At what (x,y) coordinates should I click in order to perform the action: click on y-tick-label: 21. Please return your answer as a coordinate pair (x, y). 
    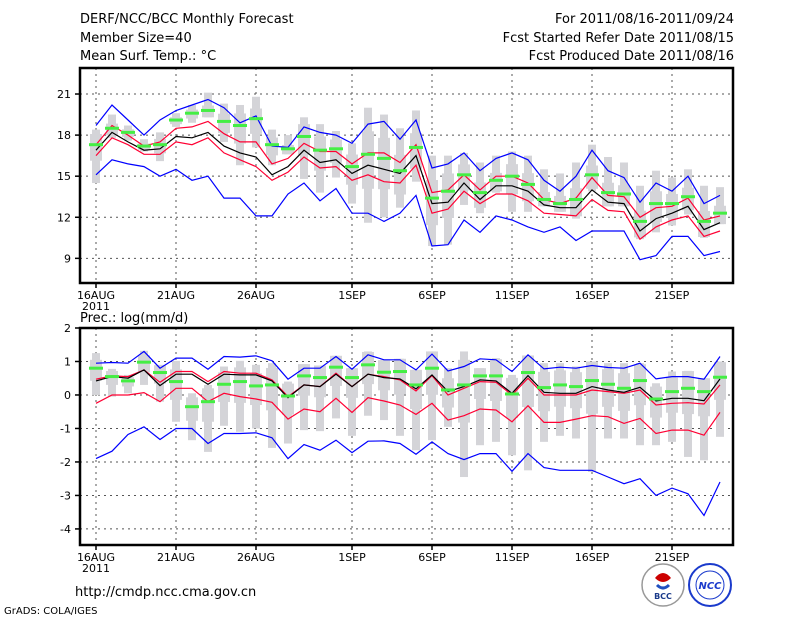
    Looking at the image, I should click on (64, 94).